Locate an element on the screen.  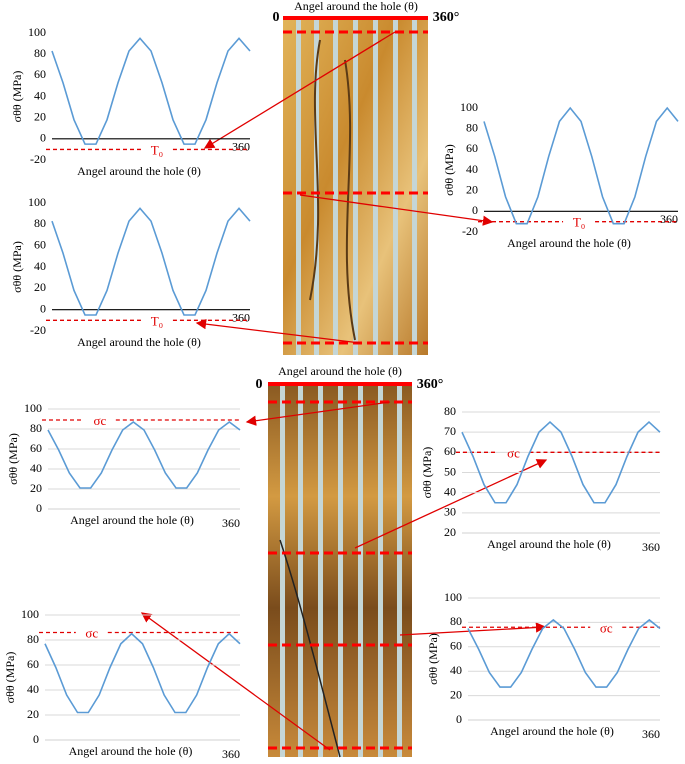
y-tick-label: 30 is located at coordinates (450, 512).